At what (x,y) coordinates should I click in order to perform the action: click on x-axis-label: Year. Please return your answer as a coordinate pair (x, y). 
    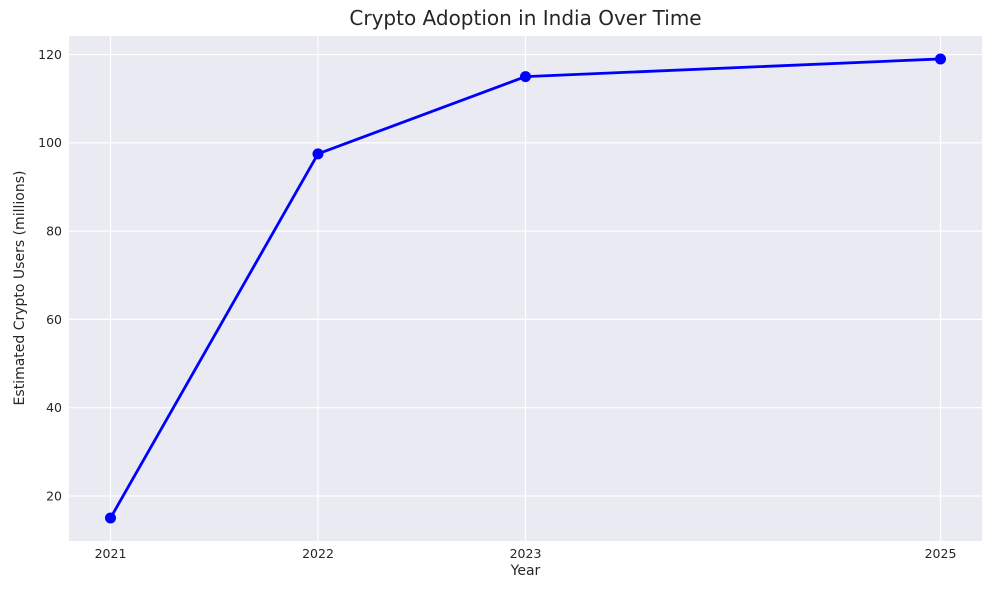
    Looking at the image, I should click on (525, 571).